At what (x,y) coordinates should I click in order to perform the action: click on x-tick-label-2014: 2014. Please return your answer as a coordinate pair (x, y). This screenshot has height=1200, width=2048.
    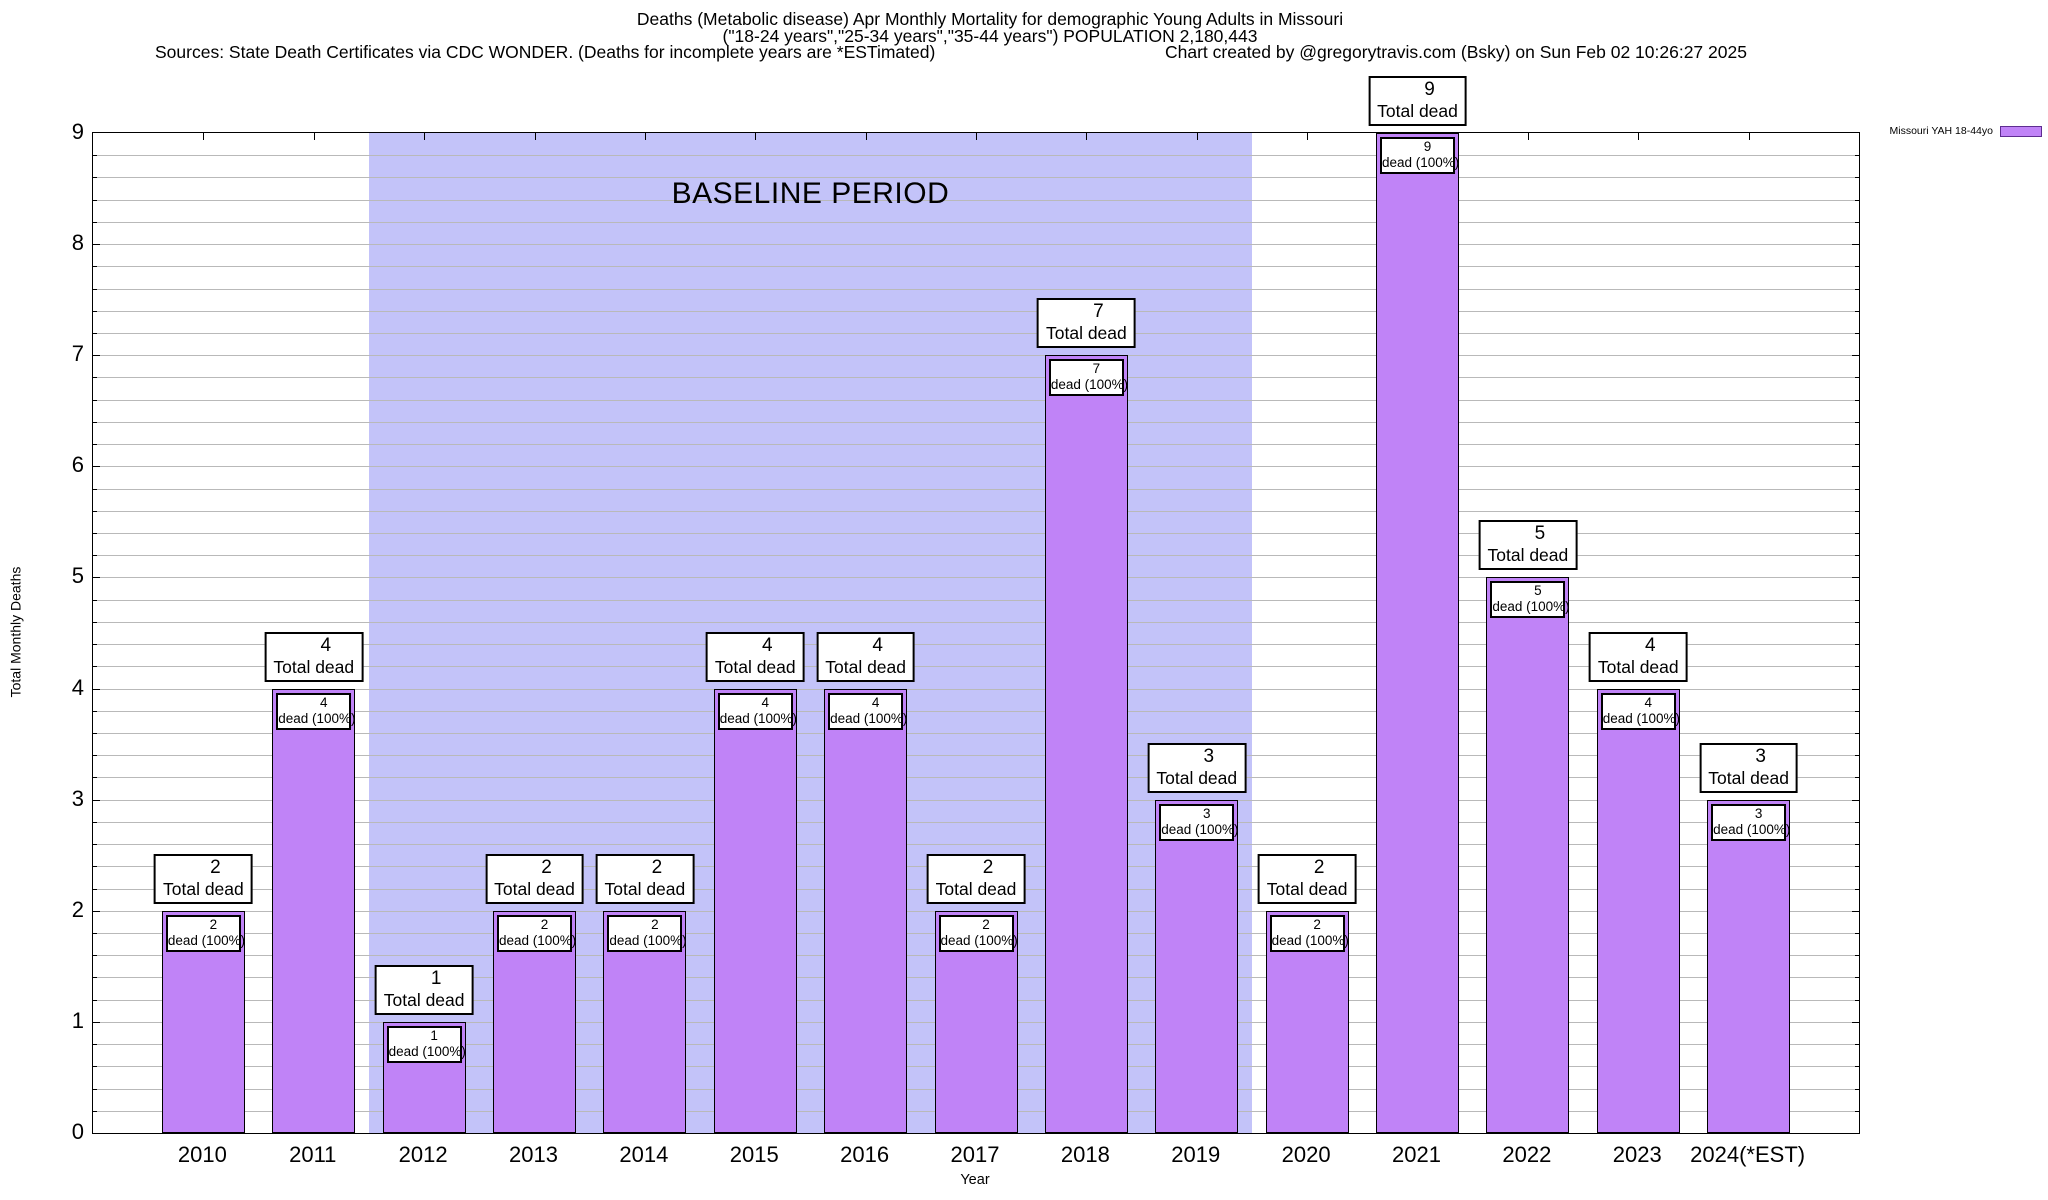
    Looking at the image, I should click on (644, 1154).